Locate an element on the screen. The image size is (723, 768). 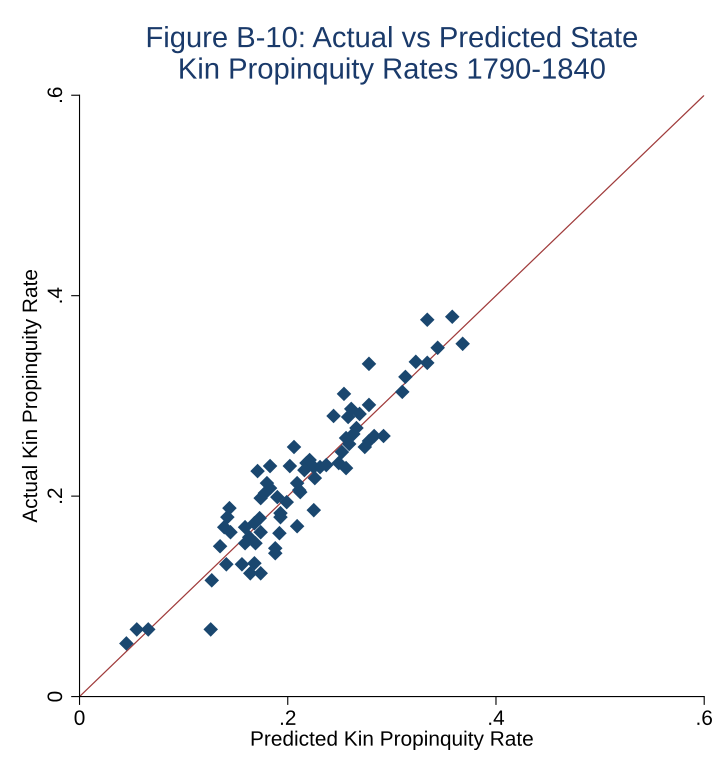
x-tick-label: .2 is located at coordinates (288, 717).